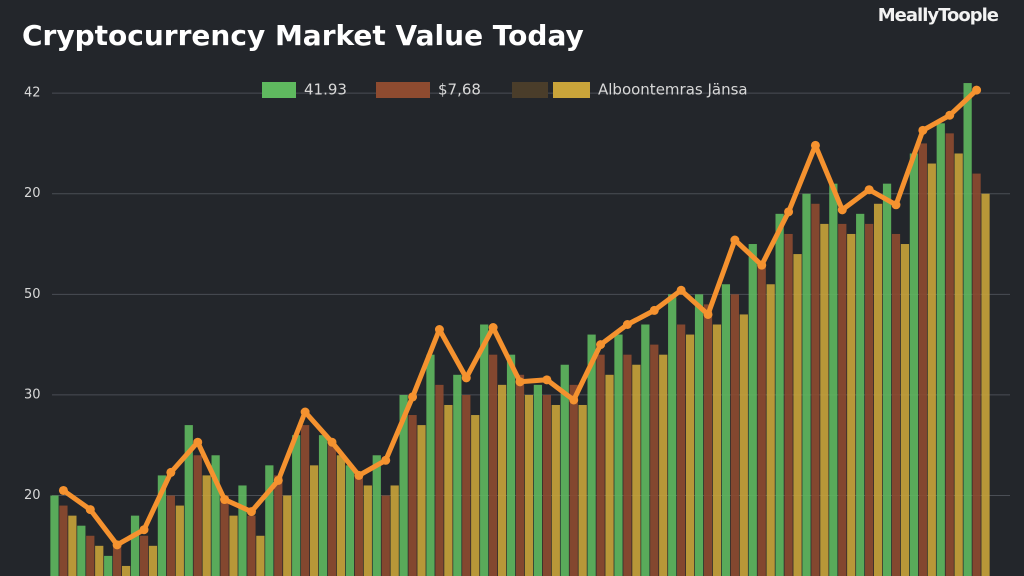  What do you see at coordinates (32, 394) in the screenshot?
I see `y-tick-label: 30` at bounding box center [32, 394].